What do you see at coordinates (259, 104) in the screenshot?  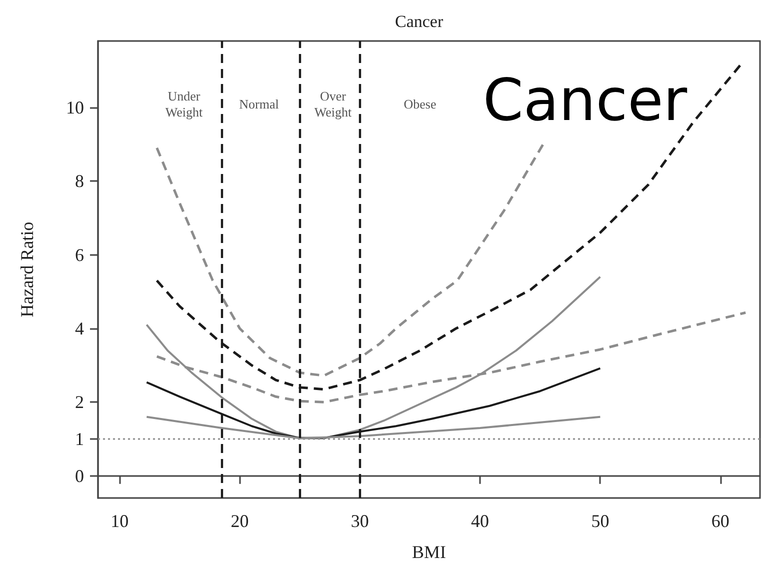 I see `annotation: Normal` at bounding box center [259, 104].